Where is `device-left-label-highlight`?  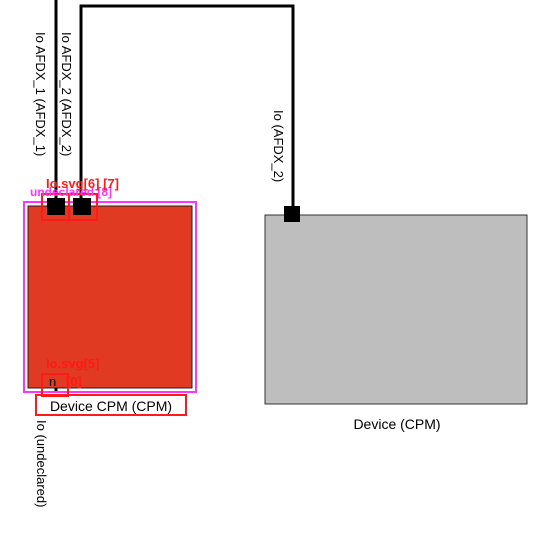
device-left-label-highlight is located at coordinates (111, 405).